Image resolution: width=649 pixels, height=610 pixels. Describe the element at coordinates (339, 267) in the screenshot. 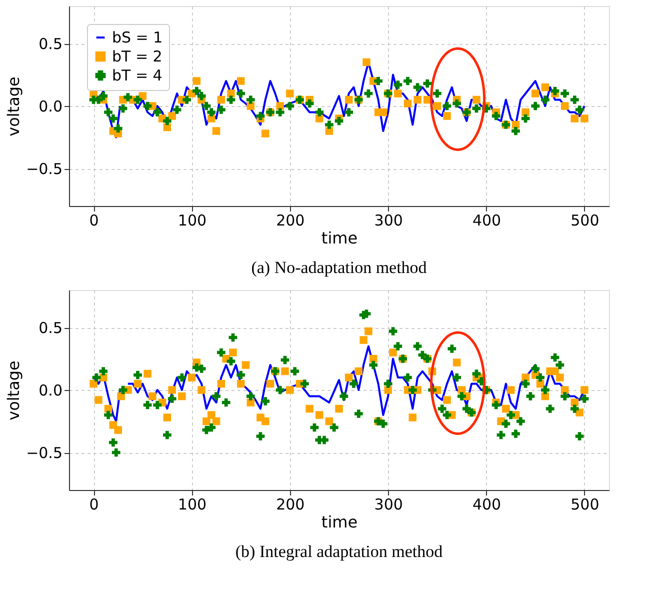

I see `text: (a) No-adaptation method` at that location.